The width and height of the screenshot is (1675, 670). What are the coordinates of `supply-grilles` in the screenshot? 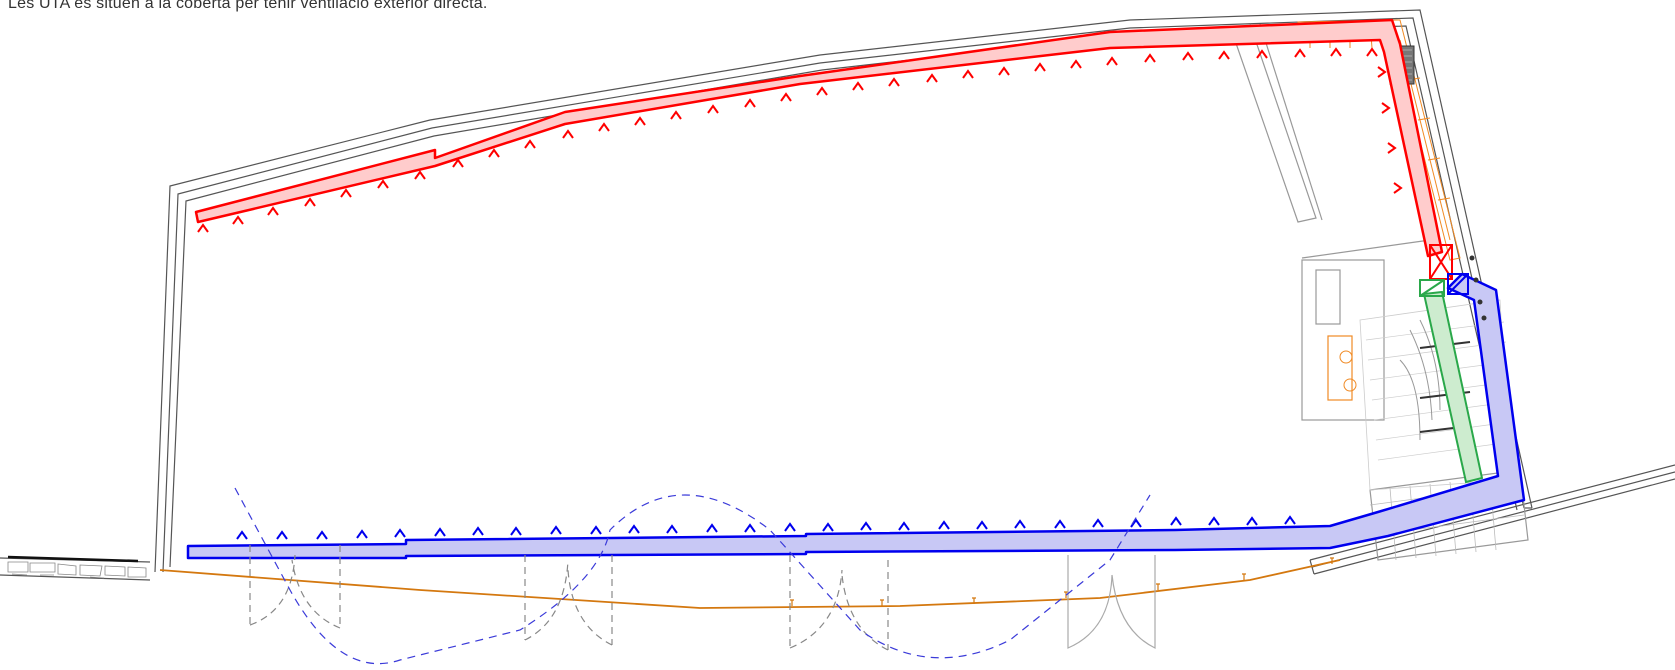 It's located at (766, 527).